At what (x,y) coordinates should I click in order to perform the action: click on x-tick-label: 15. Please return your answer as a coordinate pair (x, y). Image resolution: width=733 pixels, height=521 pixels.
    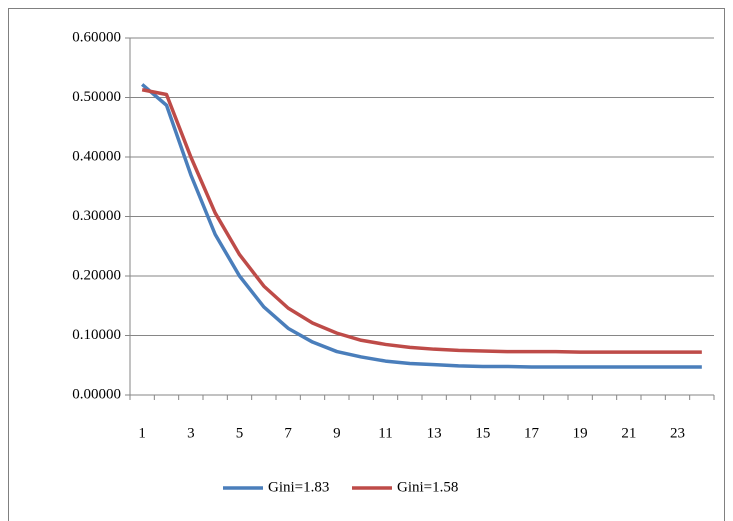
    Looking at the image, I should click on (482, 433).